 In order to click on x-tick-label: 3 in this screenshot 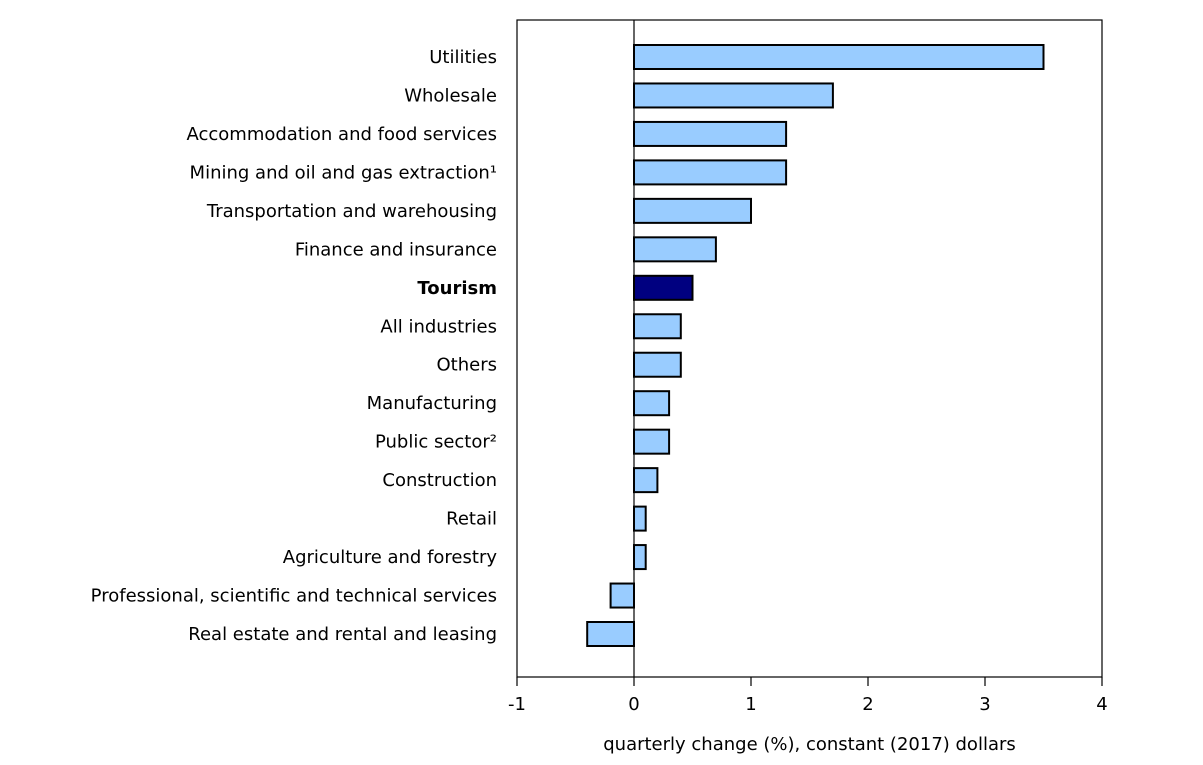, I will do `click(984, 704)`.